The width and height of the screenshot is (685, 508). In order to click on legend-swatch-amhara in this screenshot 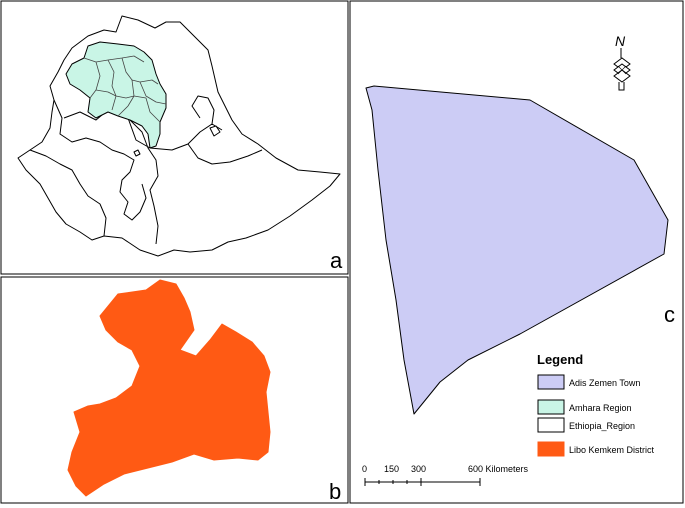, I will do `click(551, 407)`.